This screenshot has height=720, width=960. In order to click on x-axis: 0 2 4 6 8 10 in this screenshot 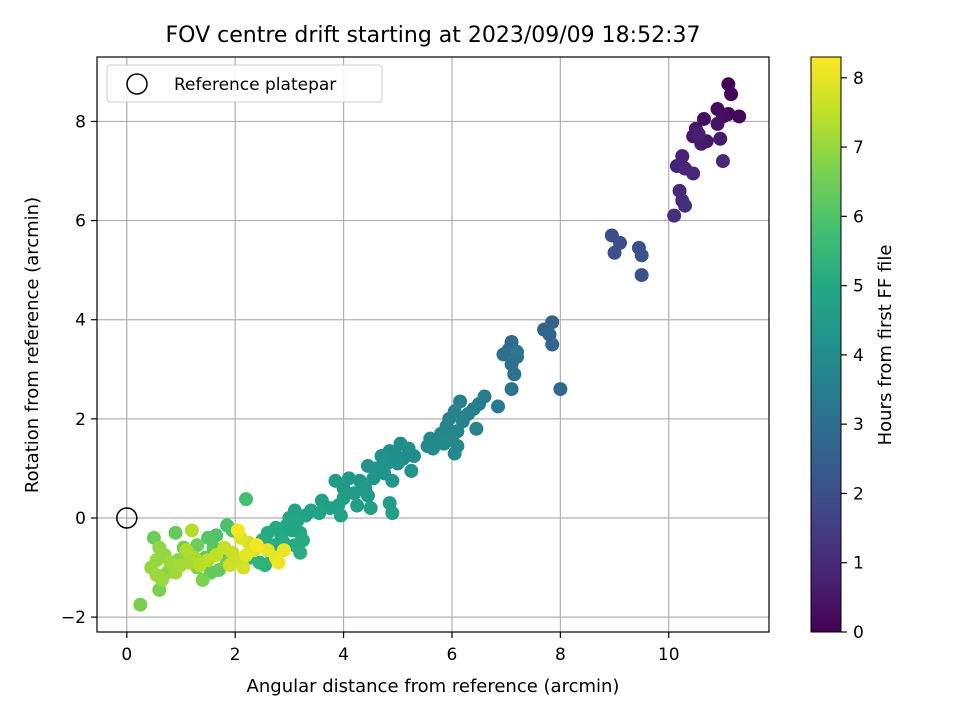, I will do `click(400, 648)`.